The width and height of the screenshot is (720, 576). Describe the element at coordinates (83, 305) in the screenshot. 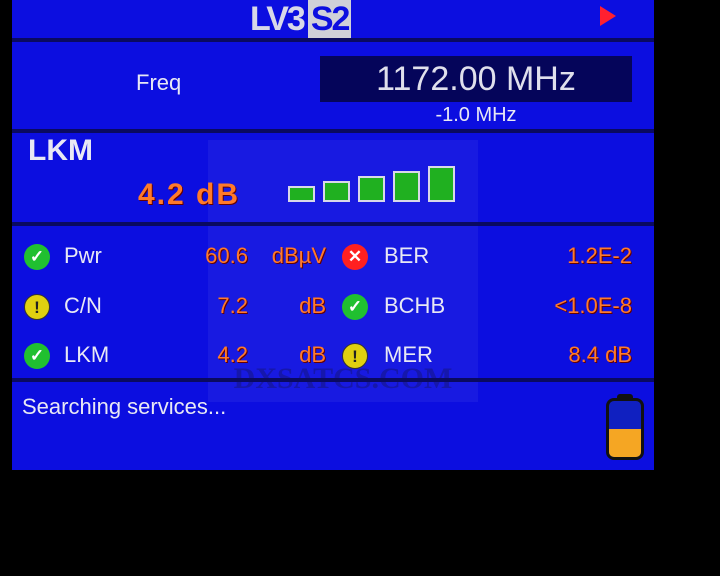

I see `metric-label: C/N` at that location.